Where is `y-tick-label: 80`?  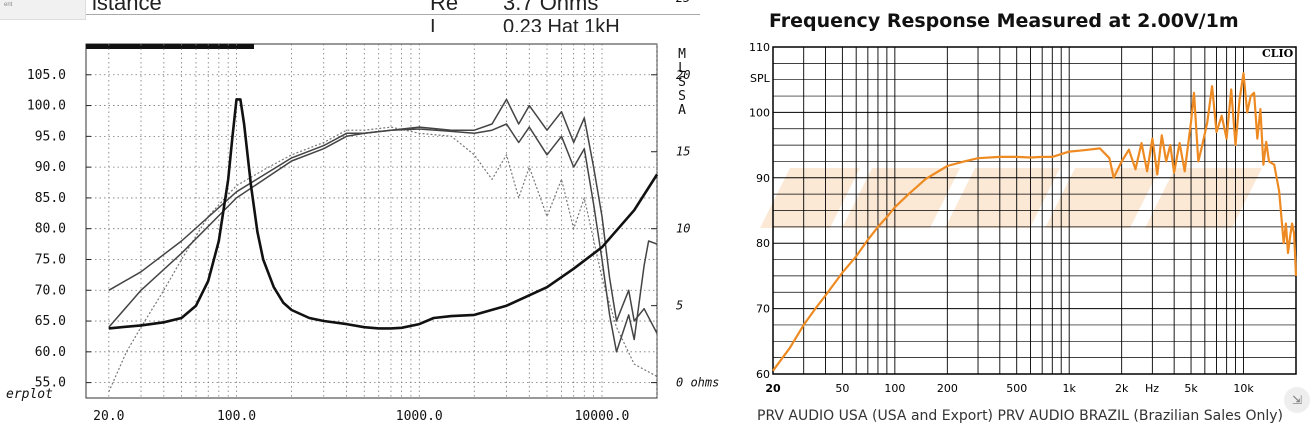
y-tick-label: 80 is located at coordinates (763, 243).